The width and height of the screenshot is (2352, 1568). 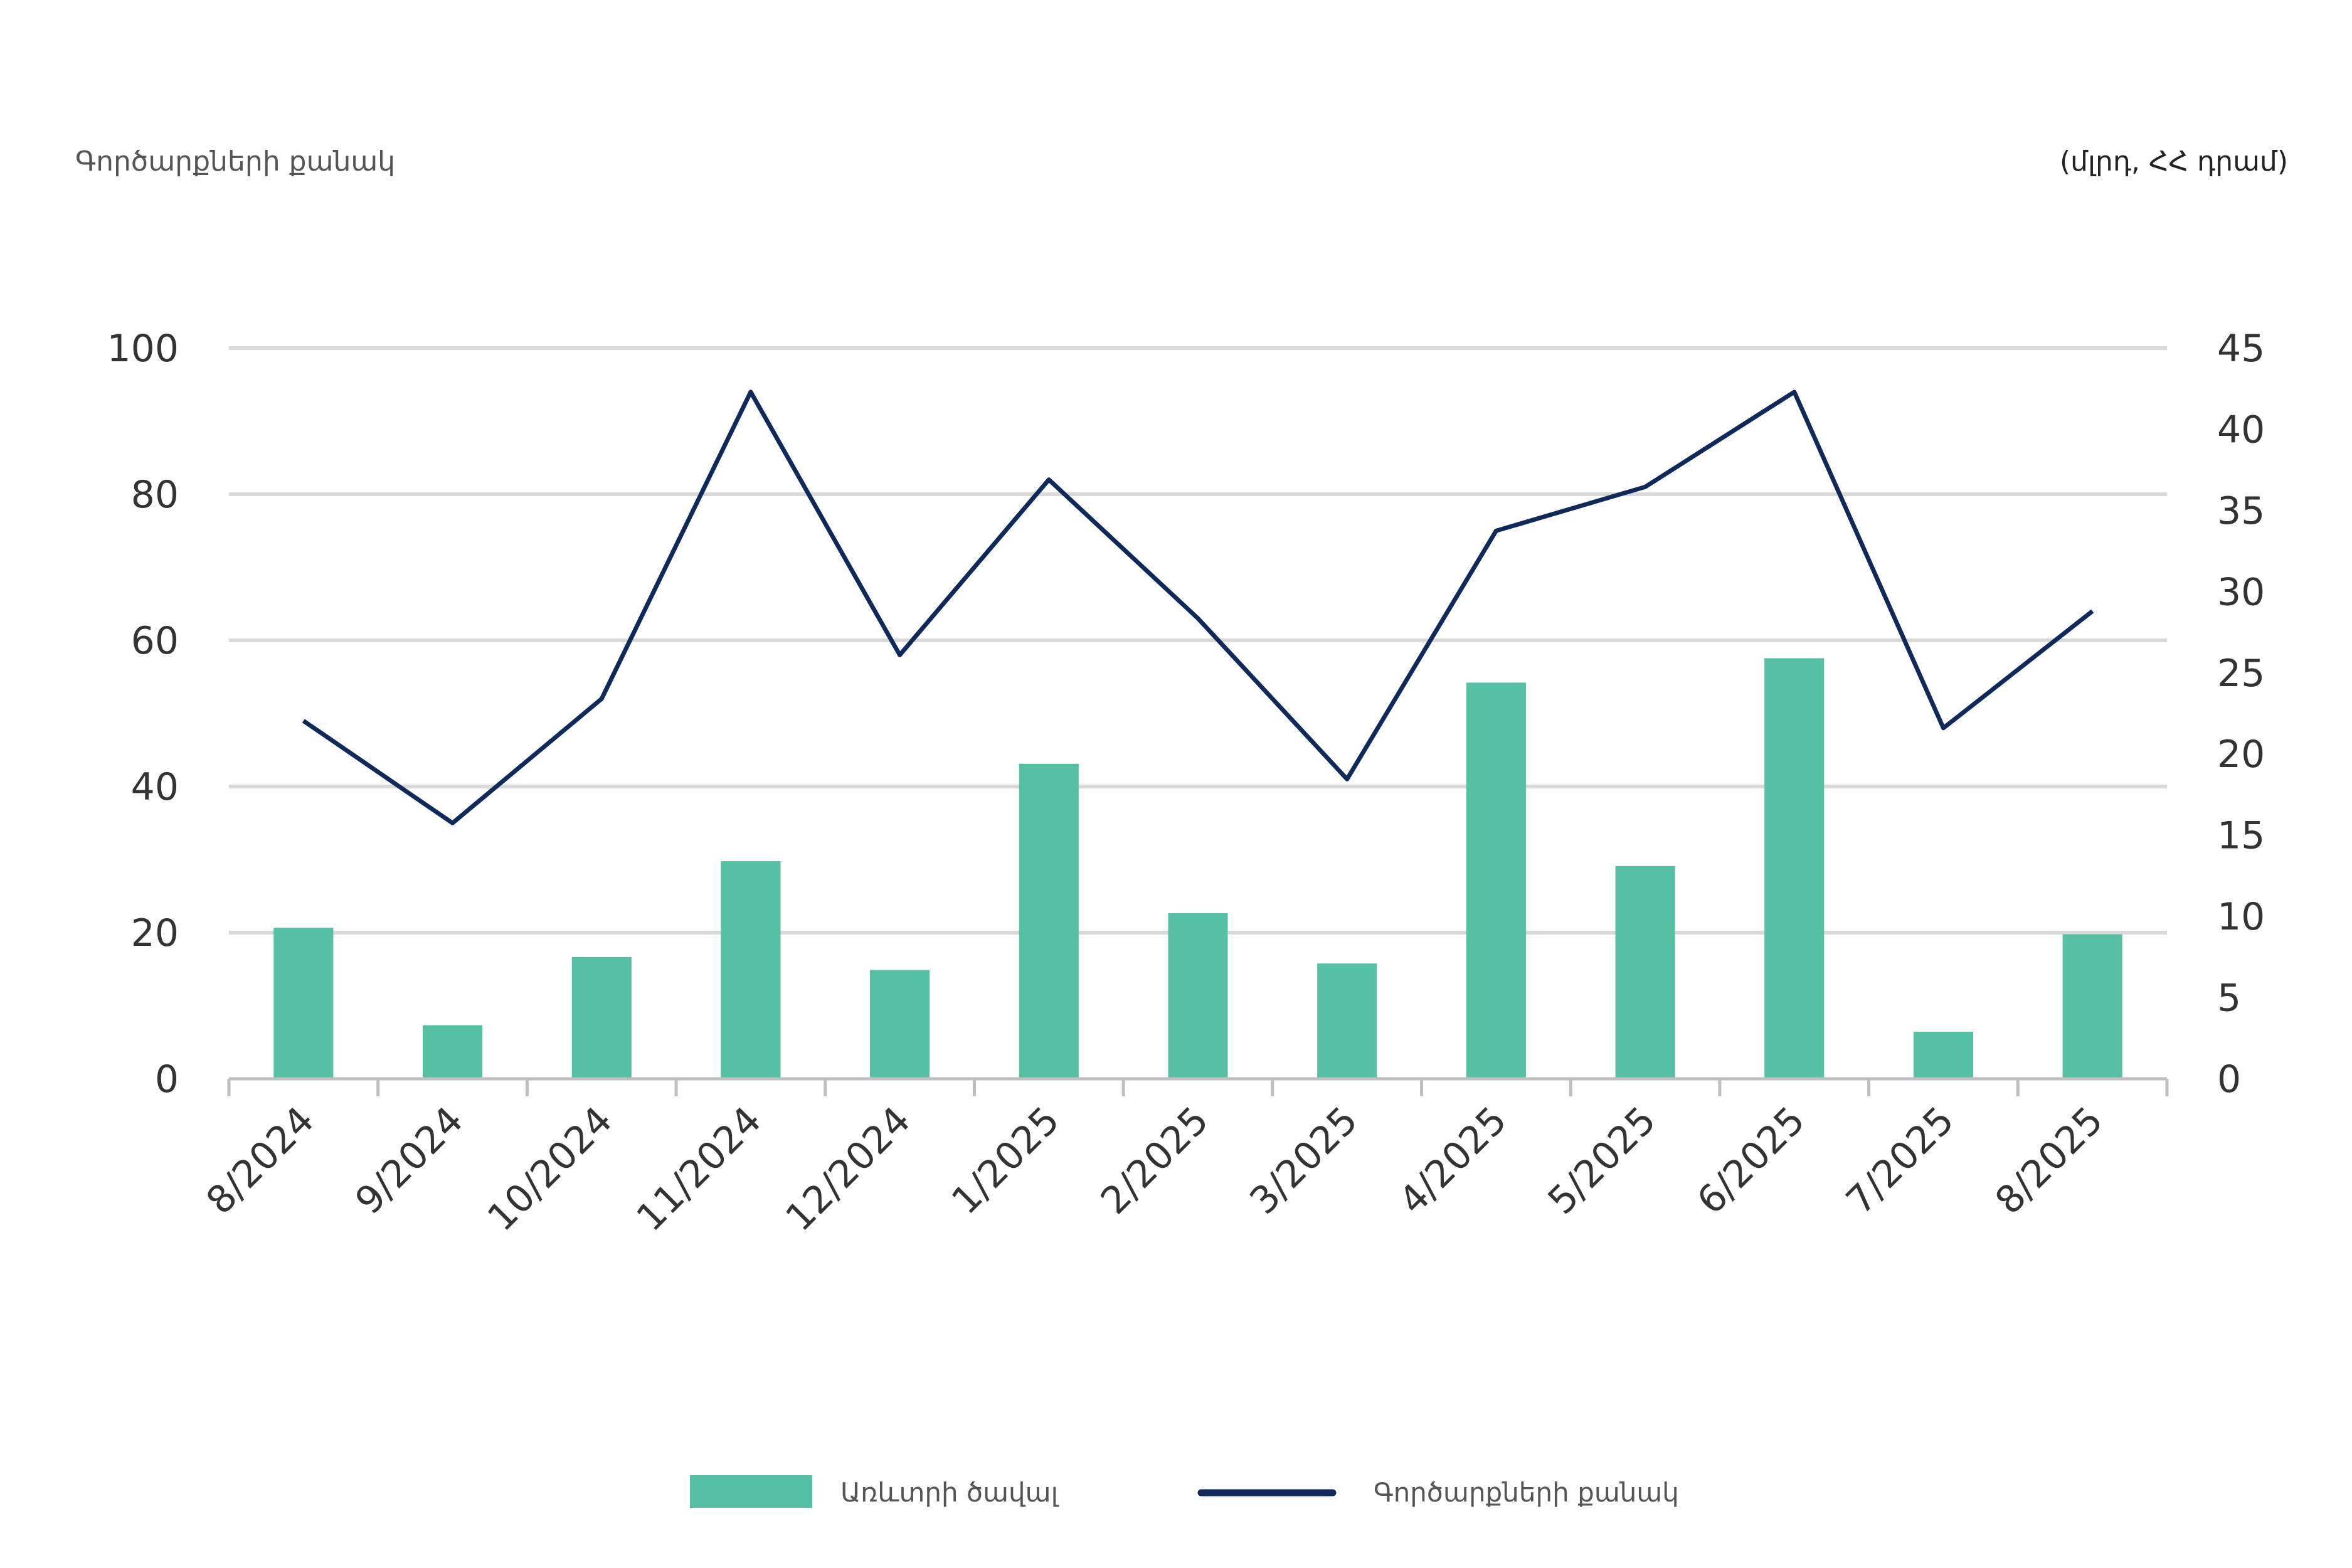 What do you see at coordinates (260, 1160) in the screenshot?
I see `x-tick-label: 8/2024` at bounding box center [260, 1160].